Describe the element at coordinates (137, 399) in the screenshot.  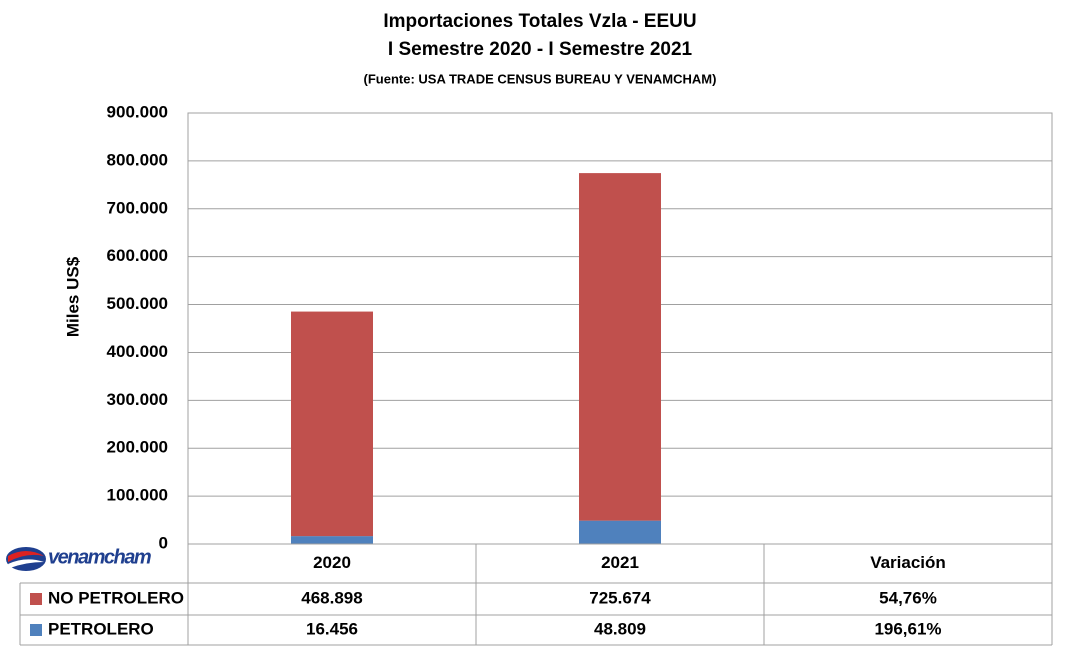
I see `y-tick-label: 300.000` at that location.